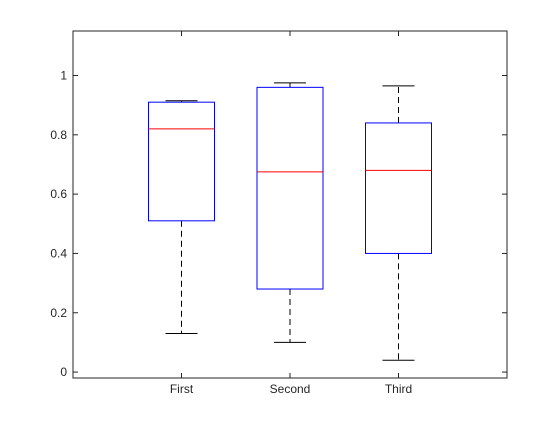 The height and width of the screenshot is (425, 560). I want to click on box-third, so click(398, 223).